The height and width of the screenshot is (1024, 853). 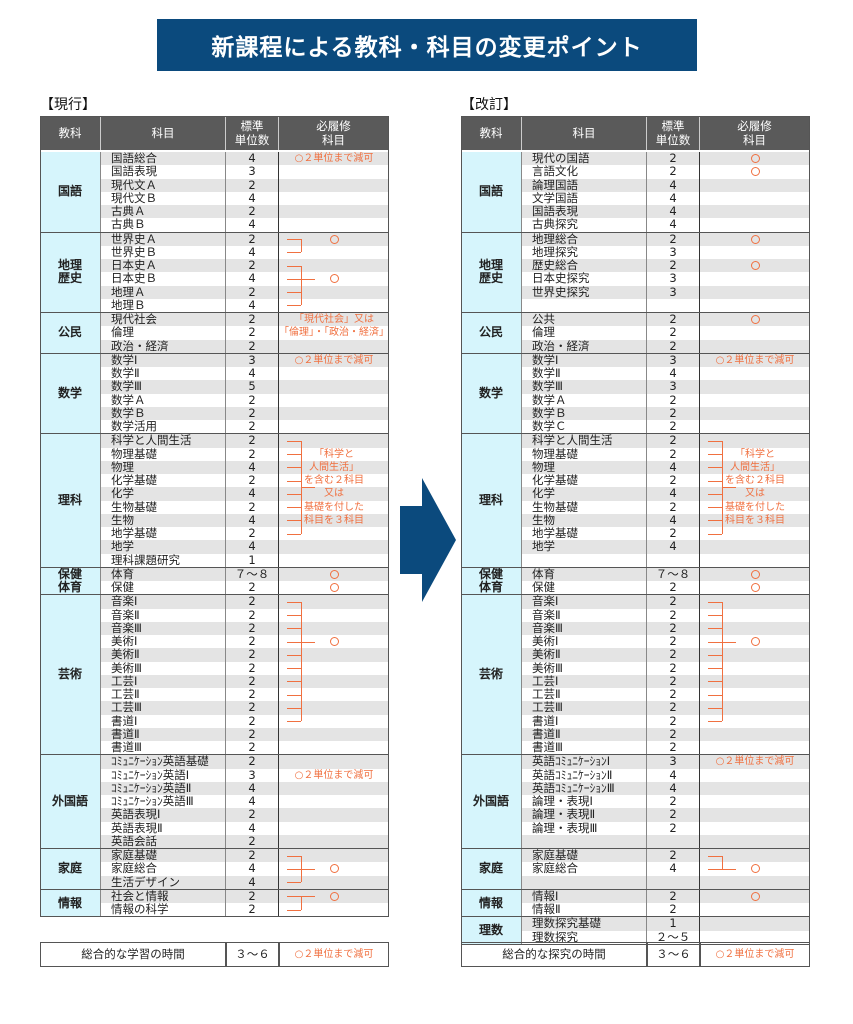 What do you see at coordinates (584, 602) in the screenshot?
I see `course-name: 音楽Ⅰ` at bounding box center [584, 602].